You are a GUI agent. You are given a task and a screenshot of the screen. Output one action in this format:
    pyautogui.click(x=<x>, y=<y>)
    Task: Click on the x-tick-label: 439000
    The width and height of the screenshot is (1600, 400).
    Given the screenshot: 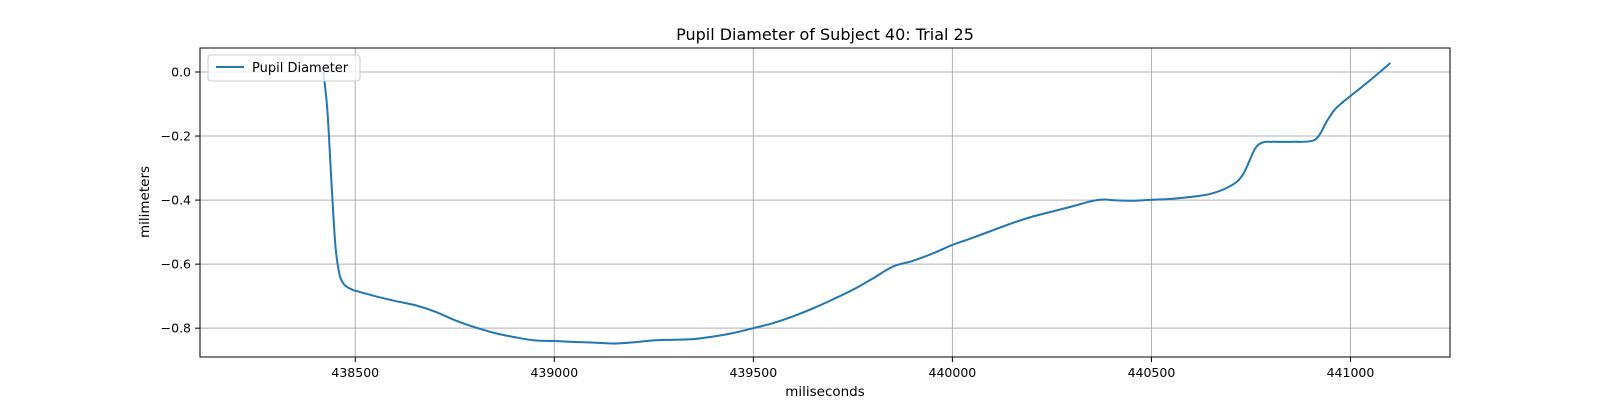 What is the action you would take?
    pyautogui.click(x=554, y=372)
    